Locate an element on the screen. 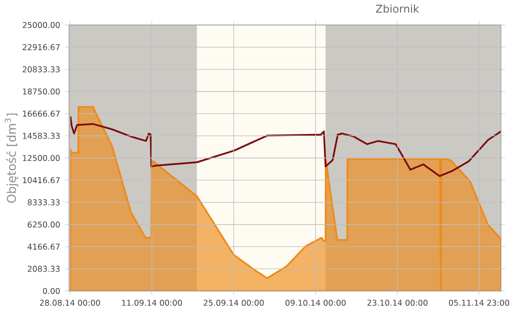 The height and width of the screenshot is (322, 515). y-tick-label: 6250.00 is located at coordinates (44, 224).